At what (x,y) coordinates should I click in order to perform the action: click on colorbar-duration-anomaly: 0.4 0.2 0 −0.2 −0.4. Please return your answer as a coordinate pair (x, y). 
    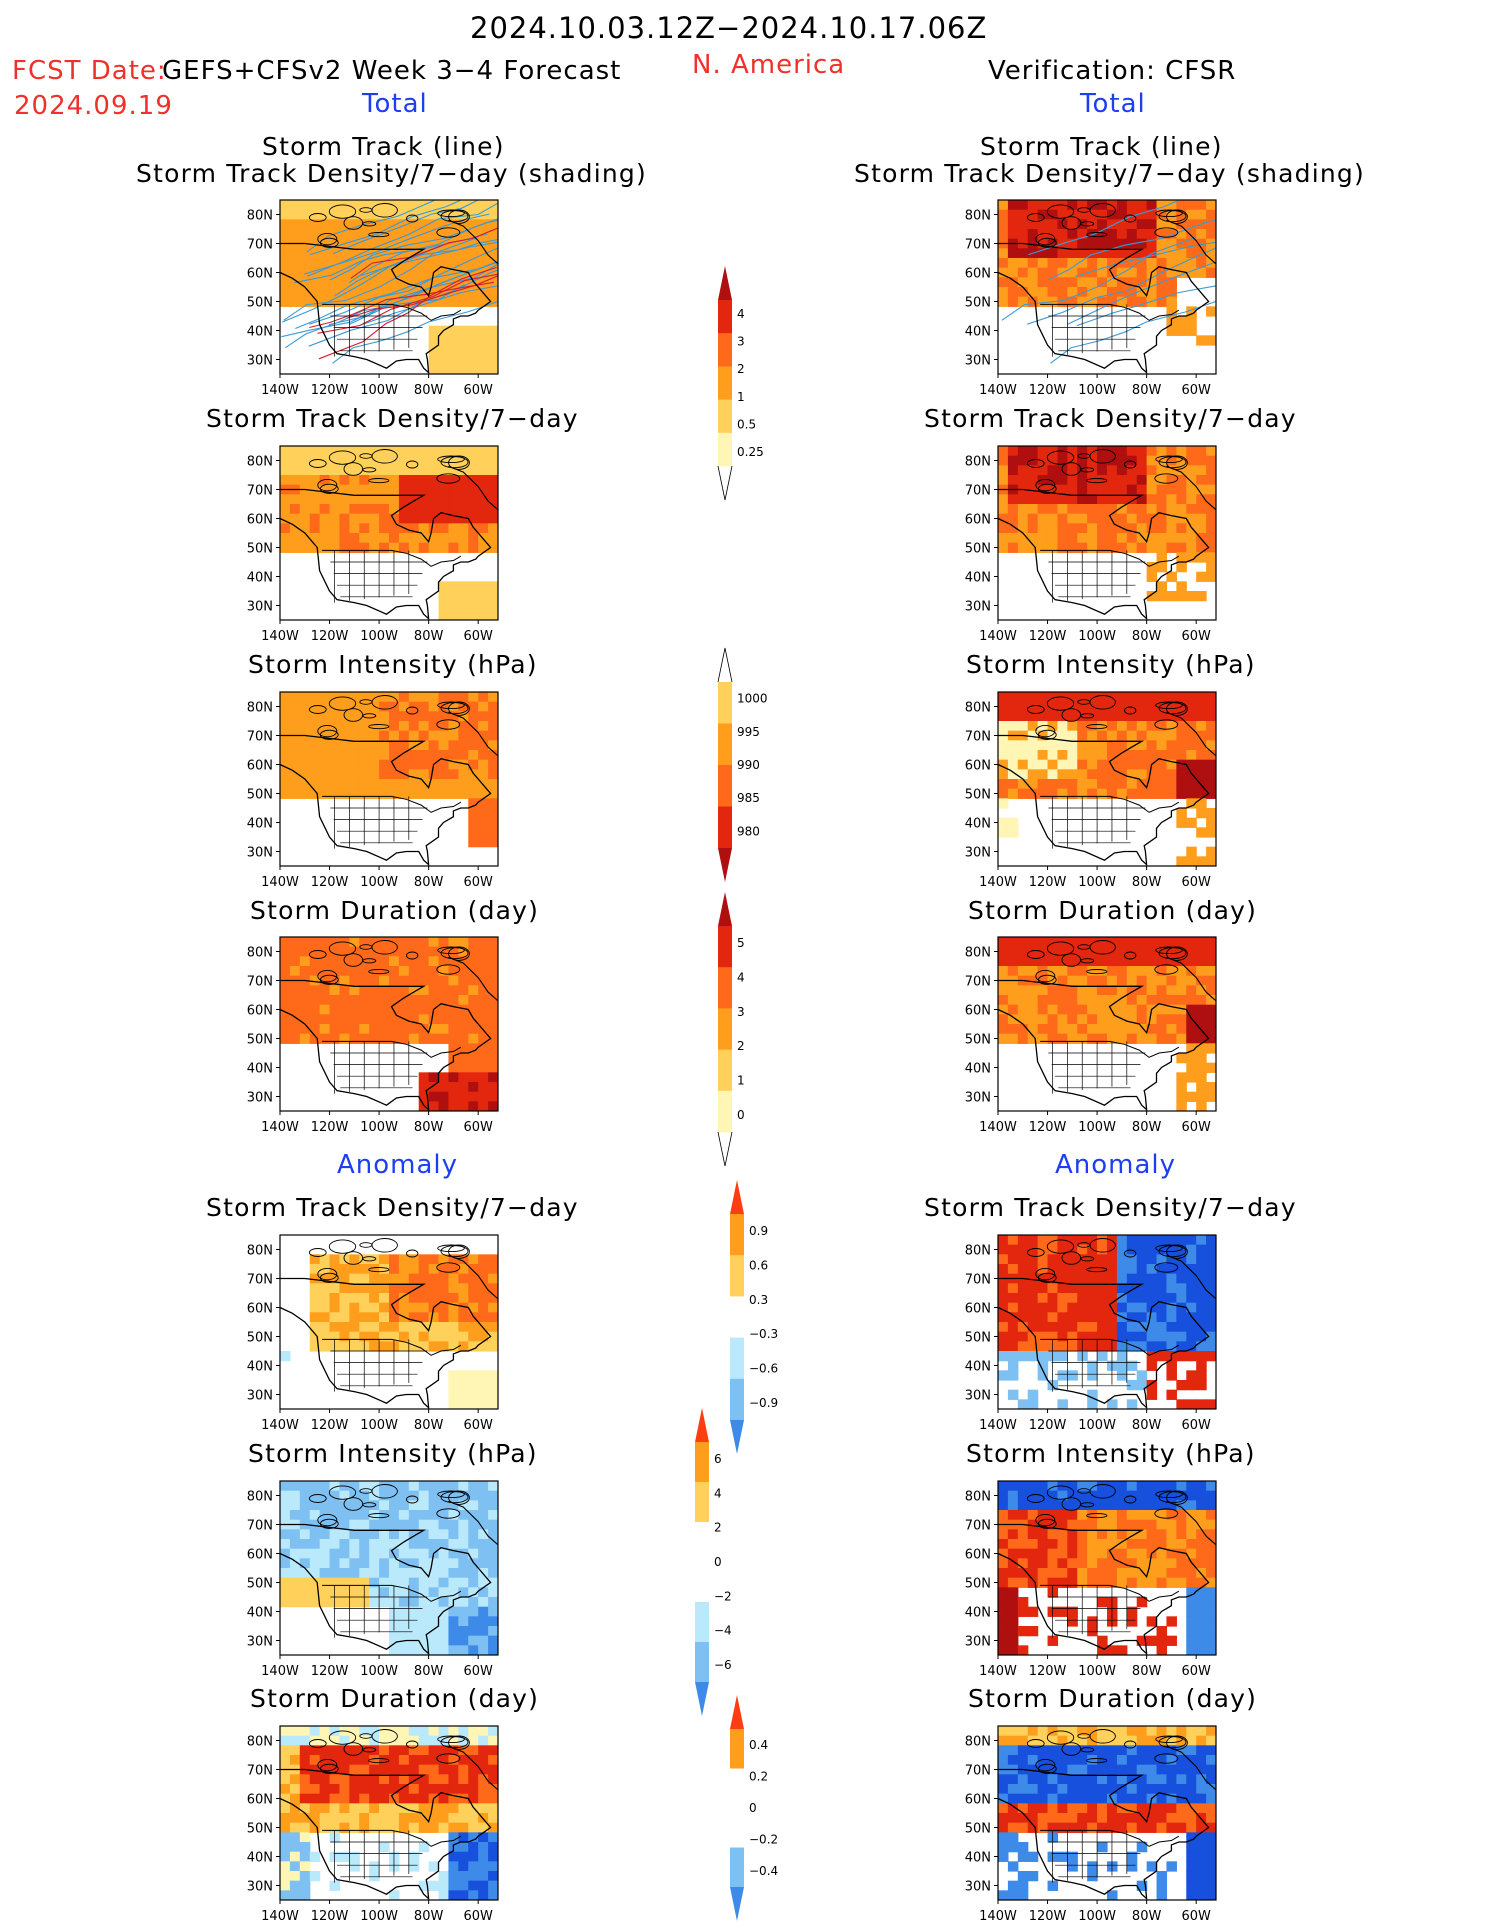
    Looking at the image, I should click on (760, 1808).